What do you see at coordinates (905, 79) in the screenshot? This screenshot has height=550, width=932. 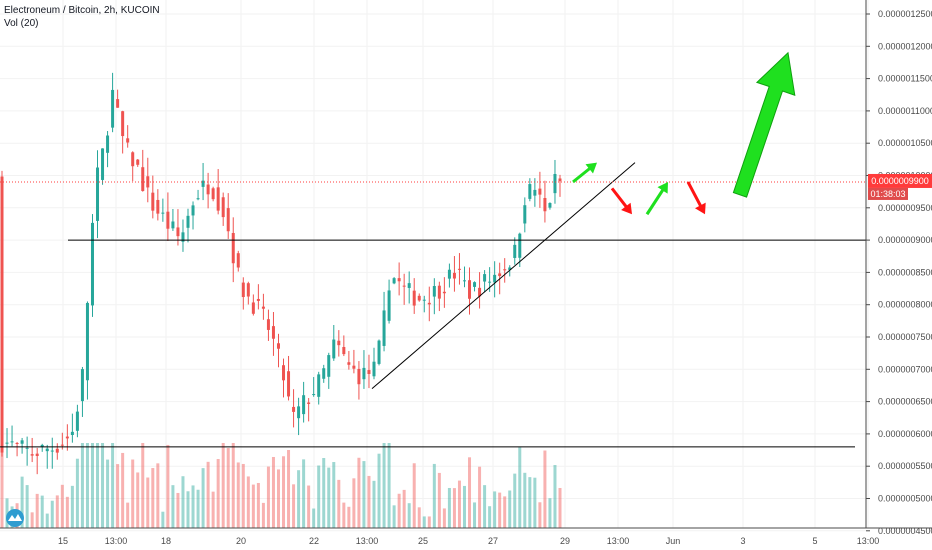 I see `y-tick-label: 0.0000011500` at bounding box center [905, 79].